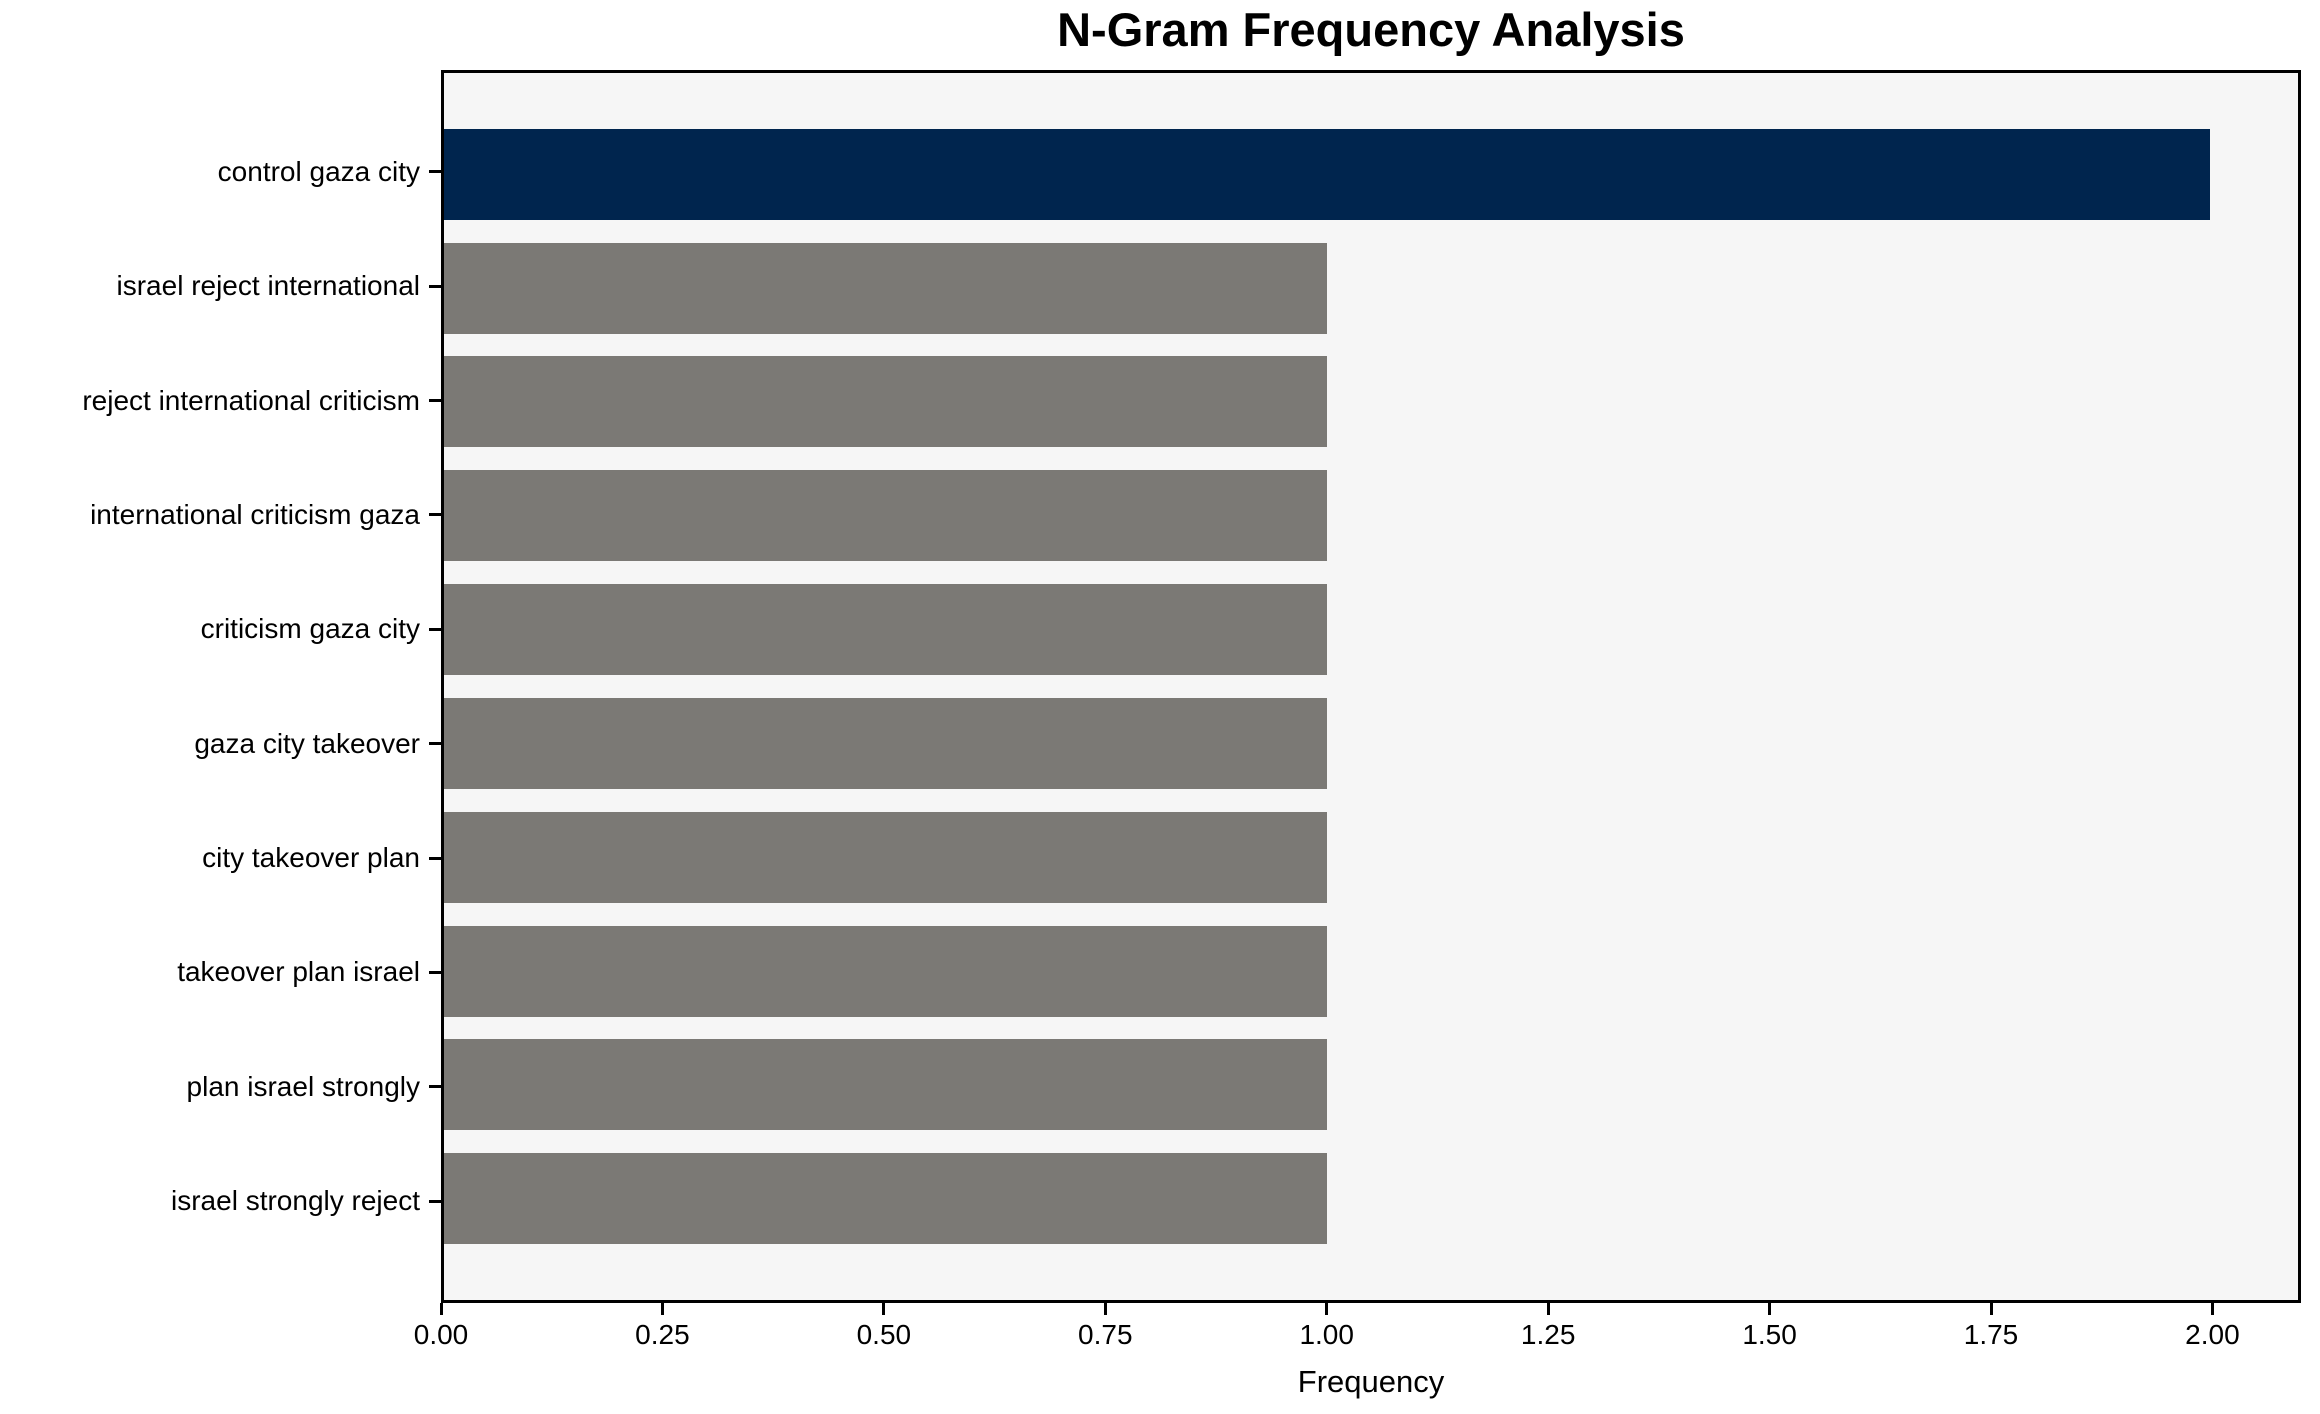 The image size is (2320, 1414). Describe the element at coordinates (1371, 29) in the screenshot. I see `chart-title: N-Gram Frequency Analysis` at that location.